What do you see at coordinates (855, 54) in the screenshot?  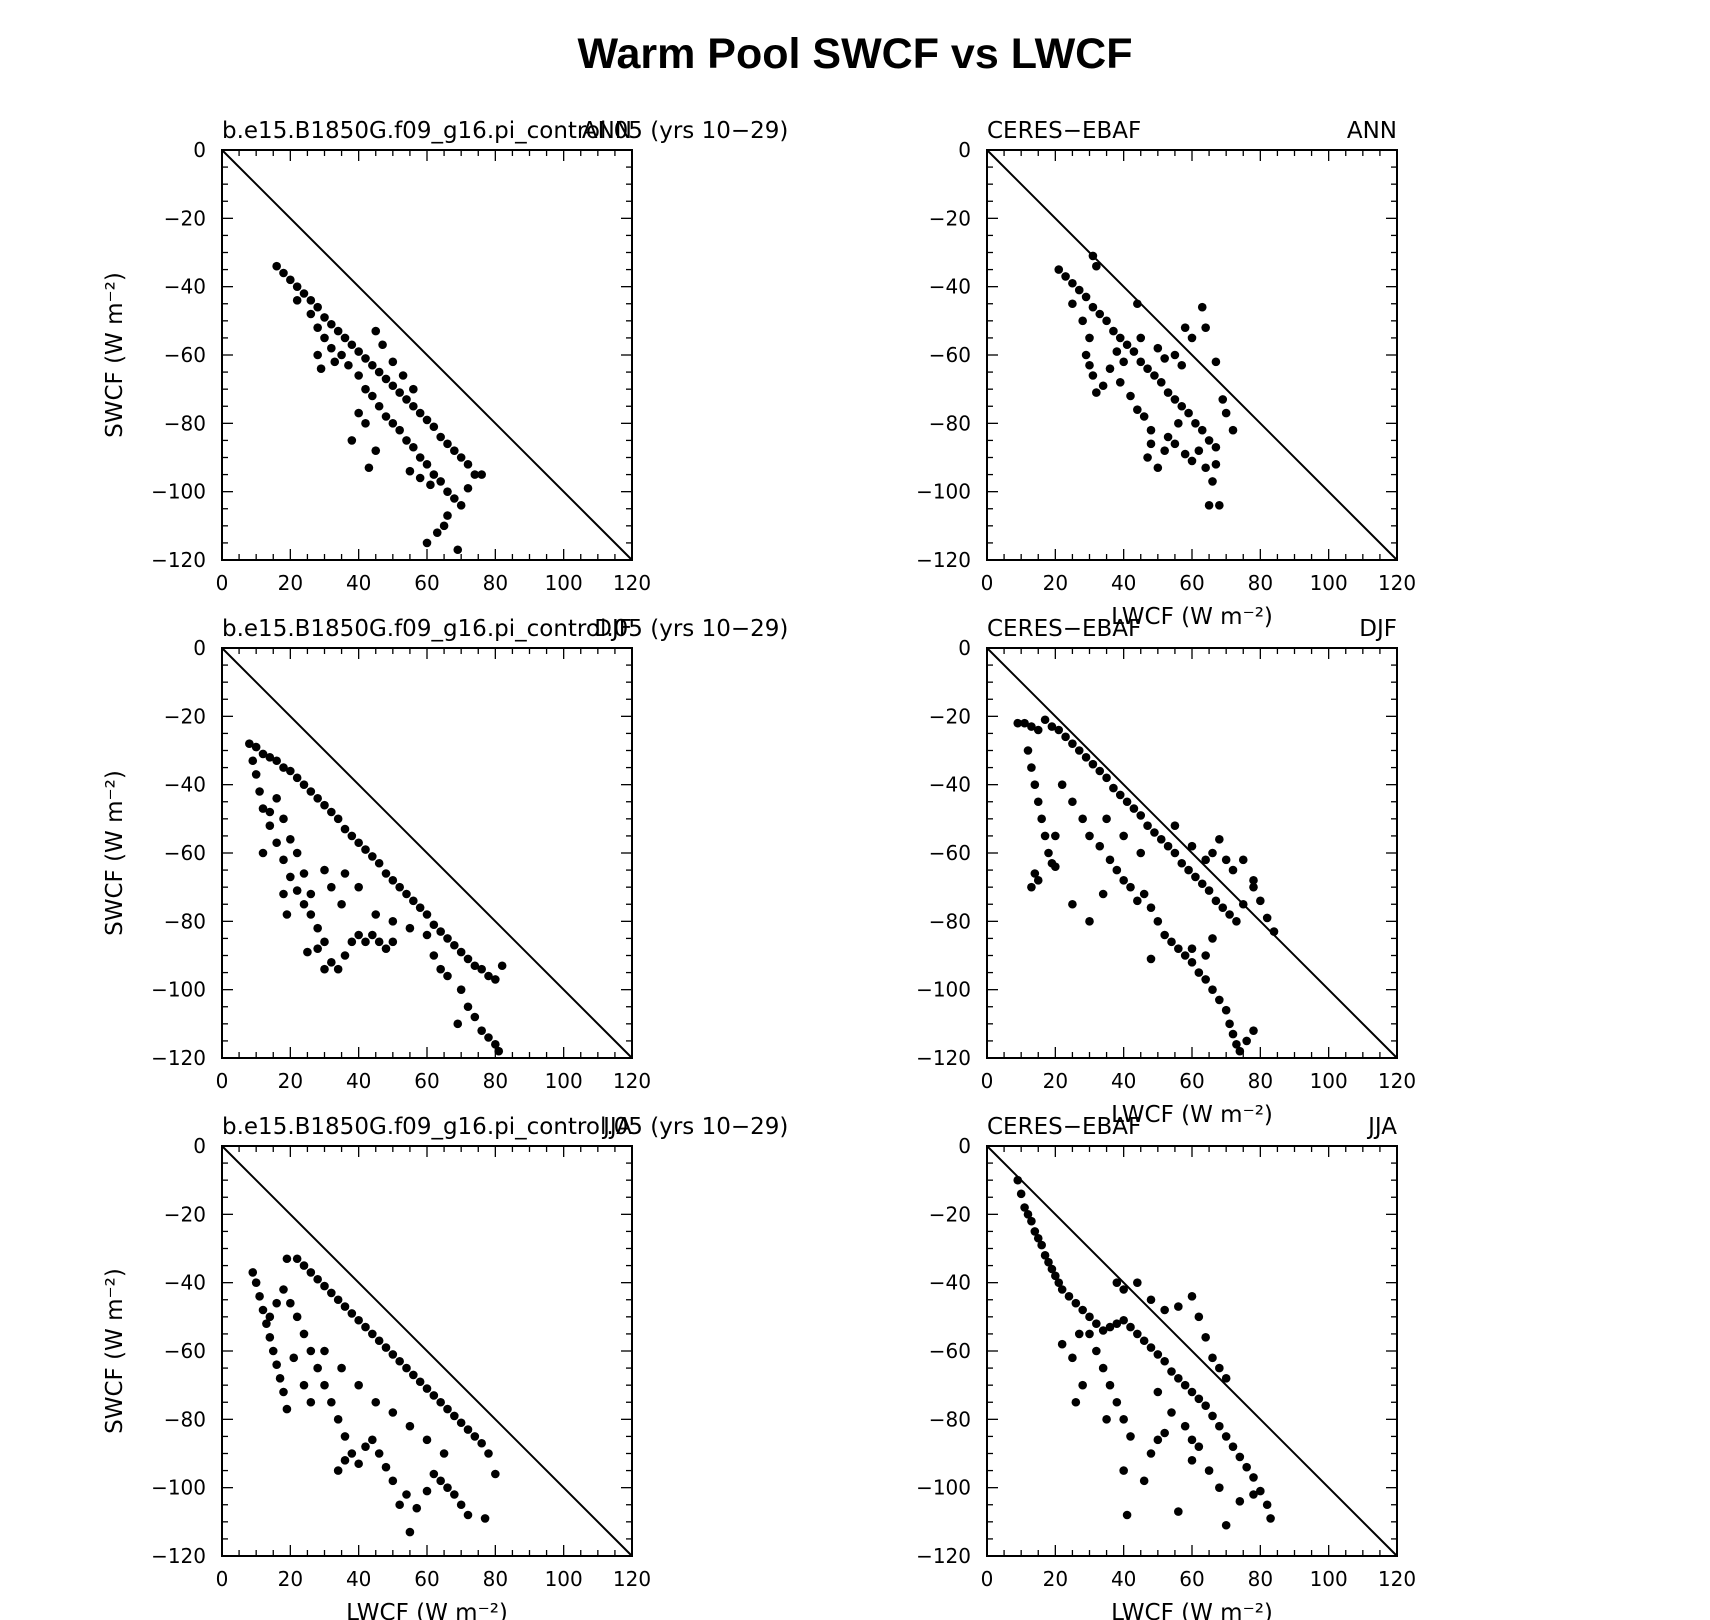 I see `chart-title: Warm Pool SWCF vs LWCF` at bounding box center [855, 54].